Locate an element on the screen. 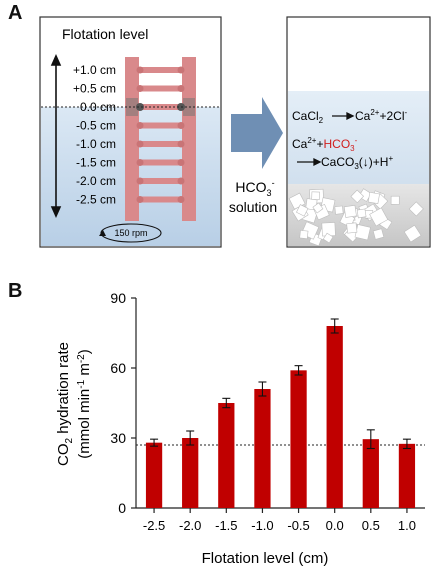 This screenshot has height=571, width=439. flotation-level-title: Flotation level is located at coordinates (105, 34).